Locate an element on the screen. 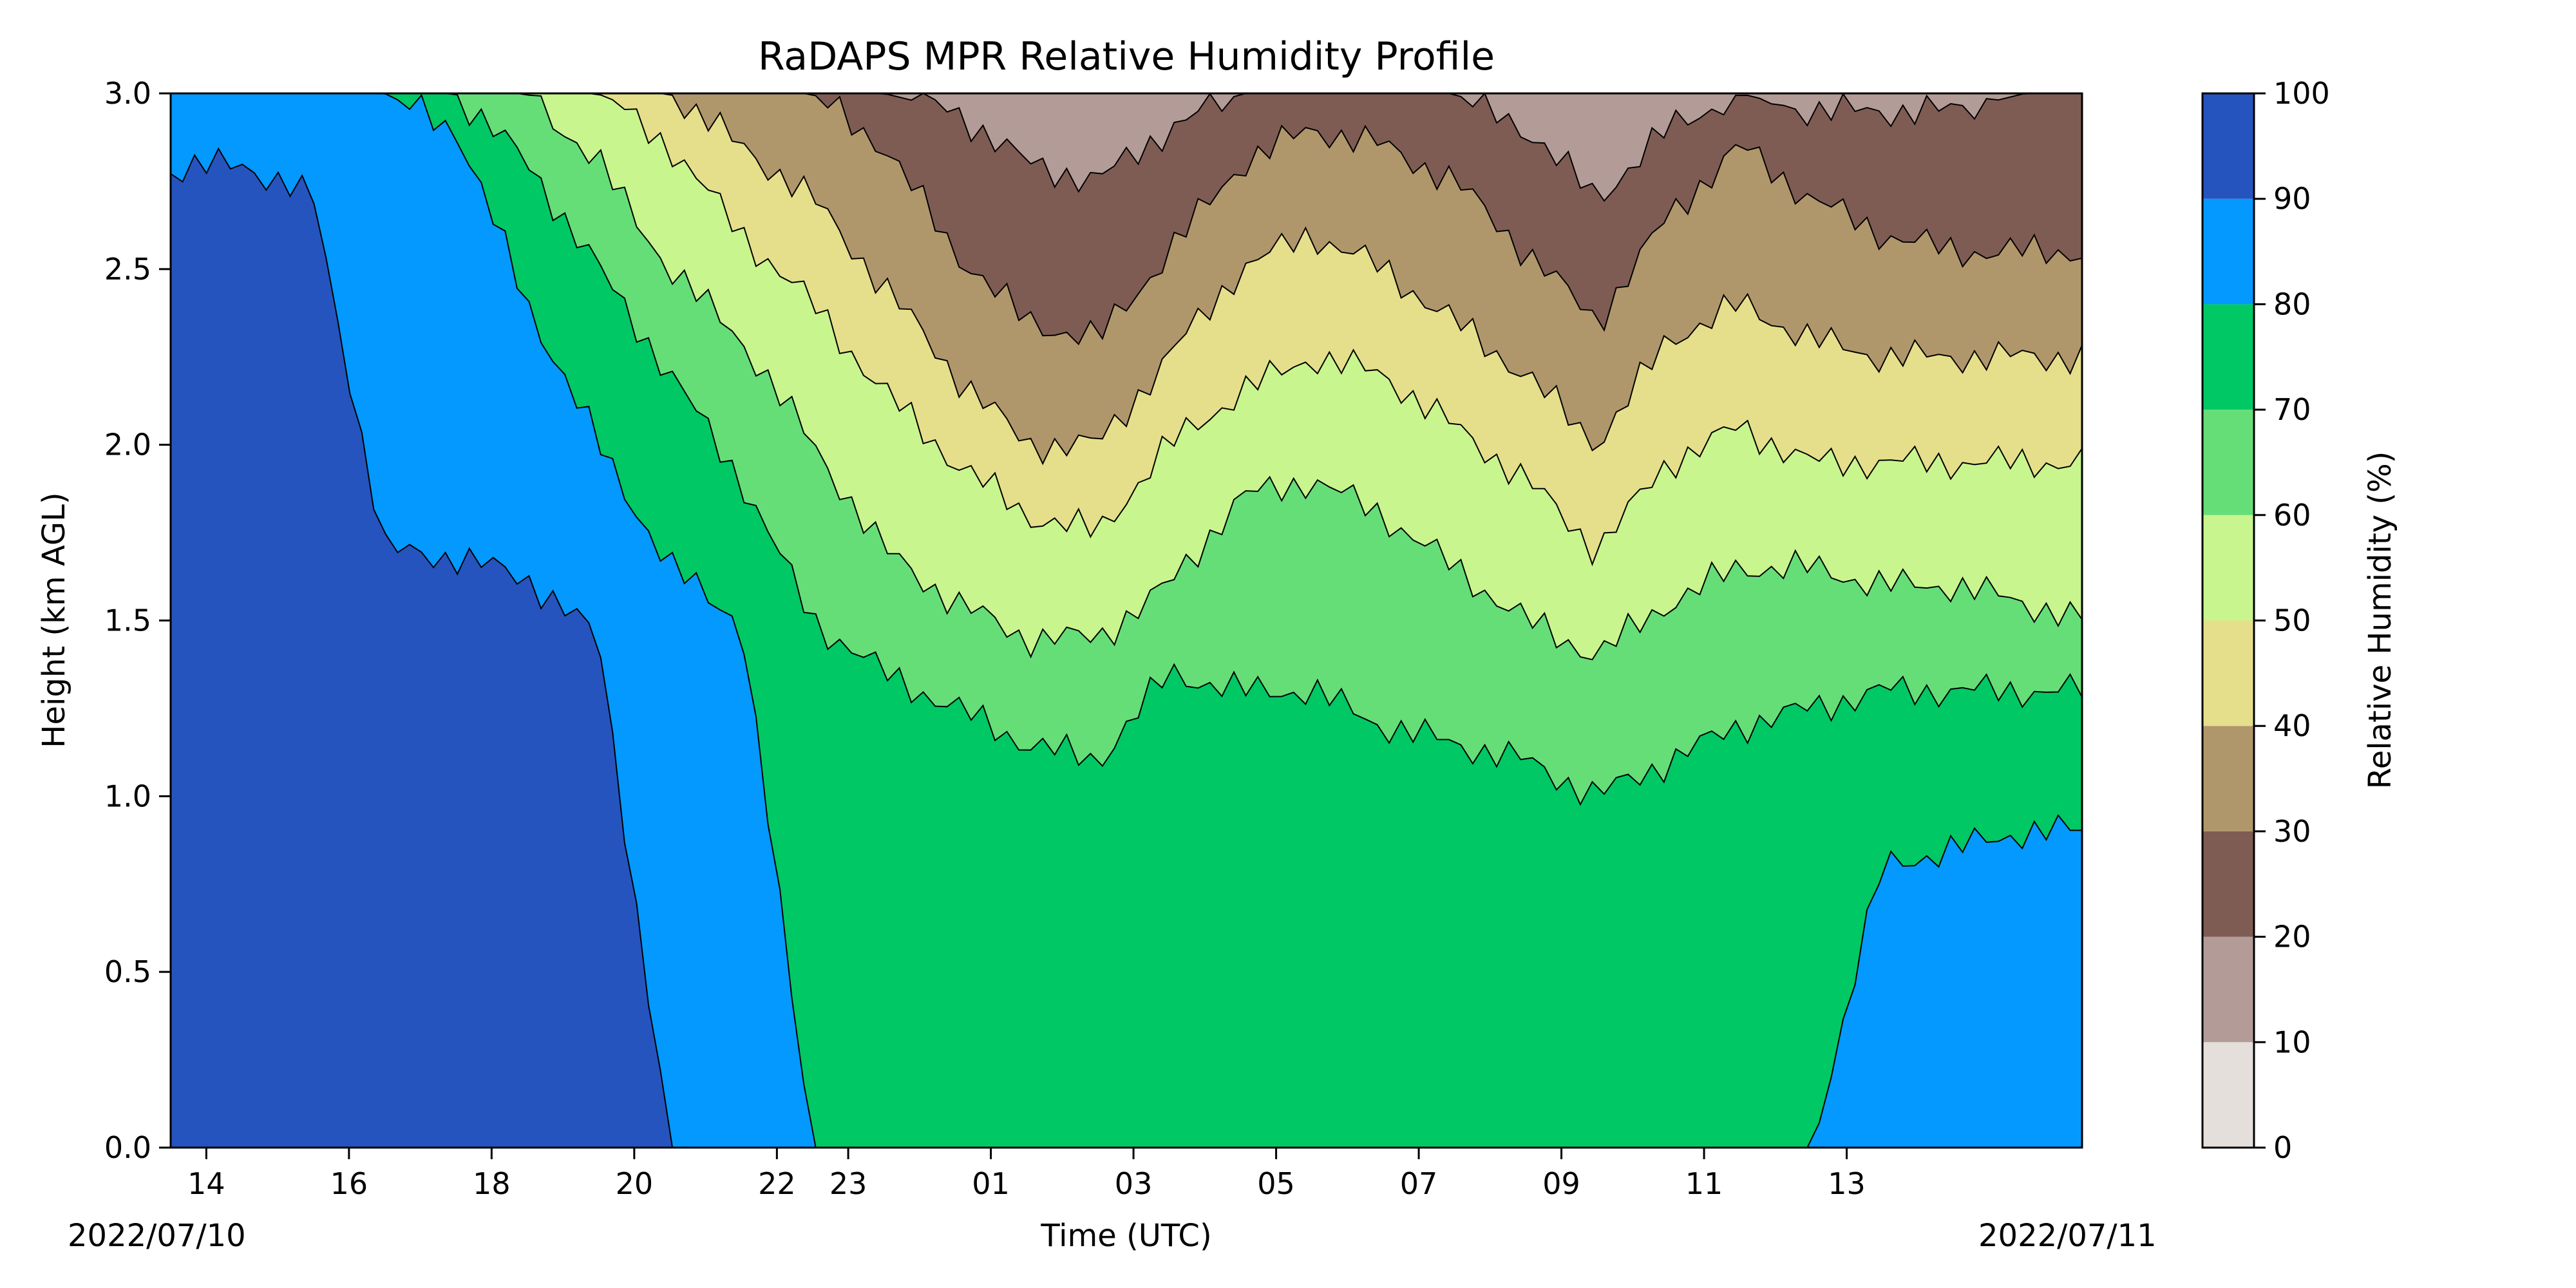 This screenshot has width=2576, height=1288. y-axis-label: Height (km AGL) is located at coordinates (54, 620).